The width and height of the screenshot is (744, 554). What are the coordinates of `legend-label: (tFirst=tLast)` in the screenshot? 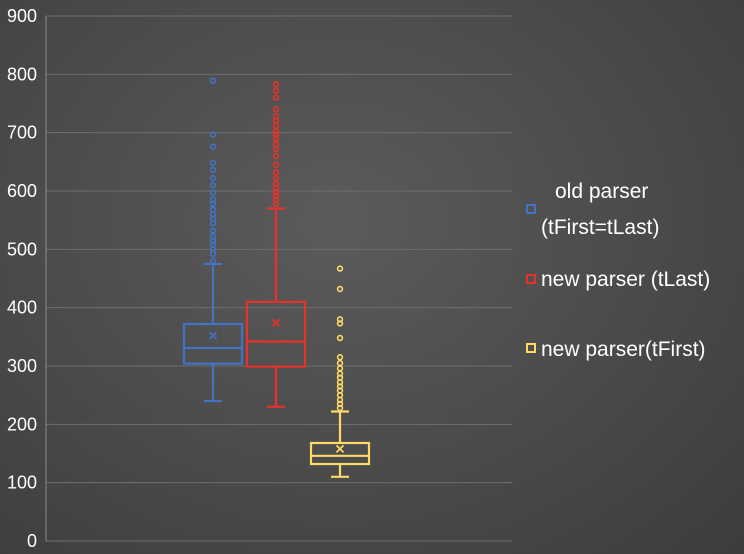 It's located at (600, 227).